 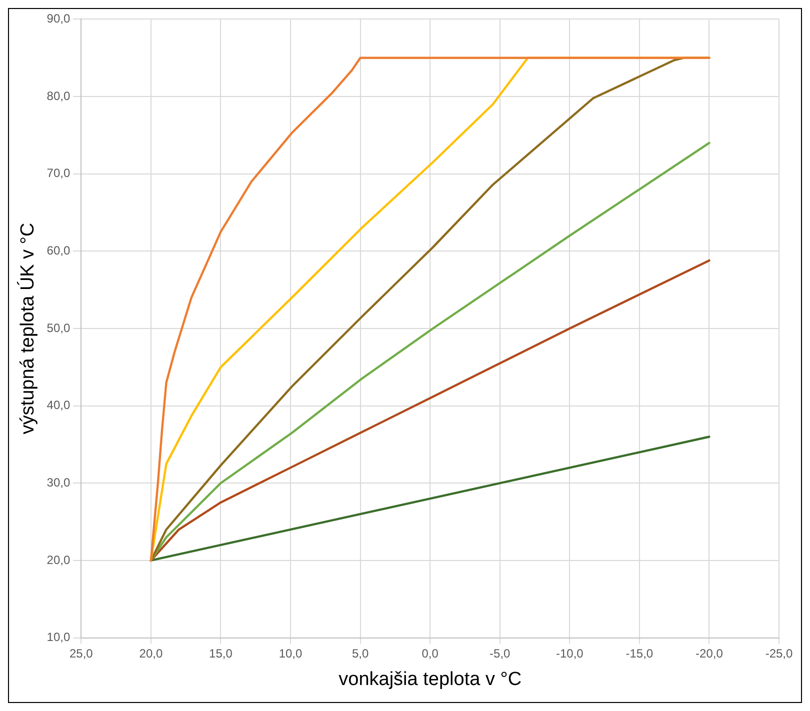 I want to click on y-tick-label: 20,0, so click(x=58, y=559).